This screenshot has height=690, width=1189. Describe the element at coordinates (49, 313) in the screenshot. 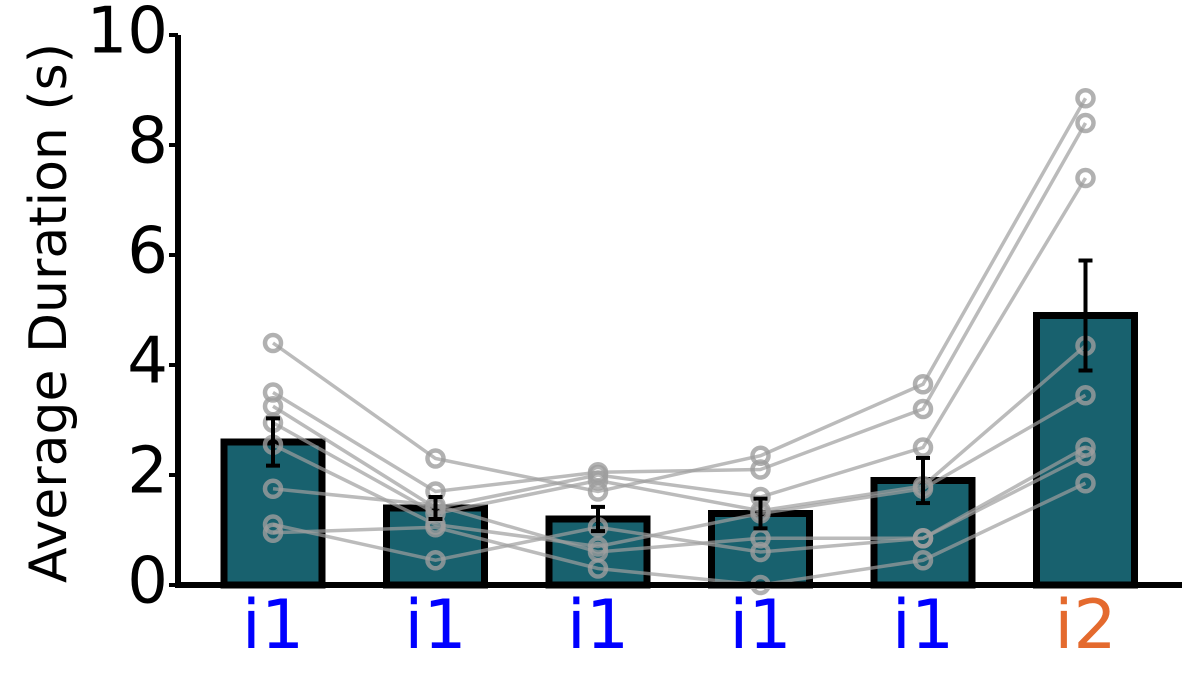

I see `y-axis-label: Average Duration (s)` at that location.